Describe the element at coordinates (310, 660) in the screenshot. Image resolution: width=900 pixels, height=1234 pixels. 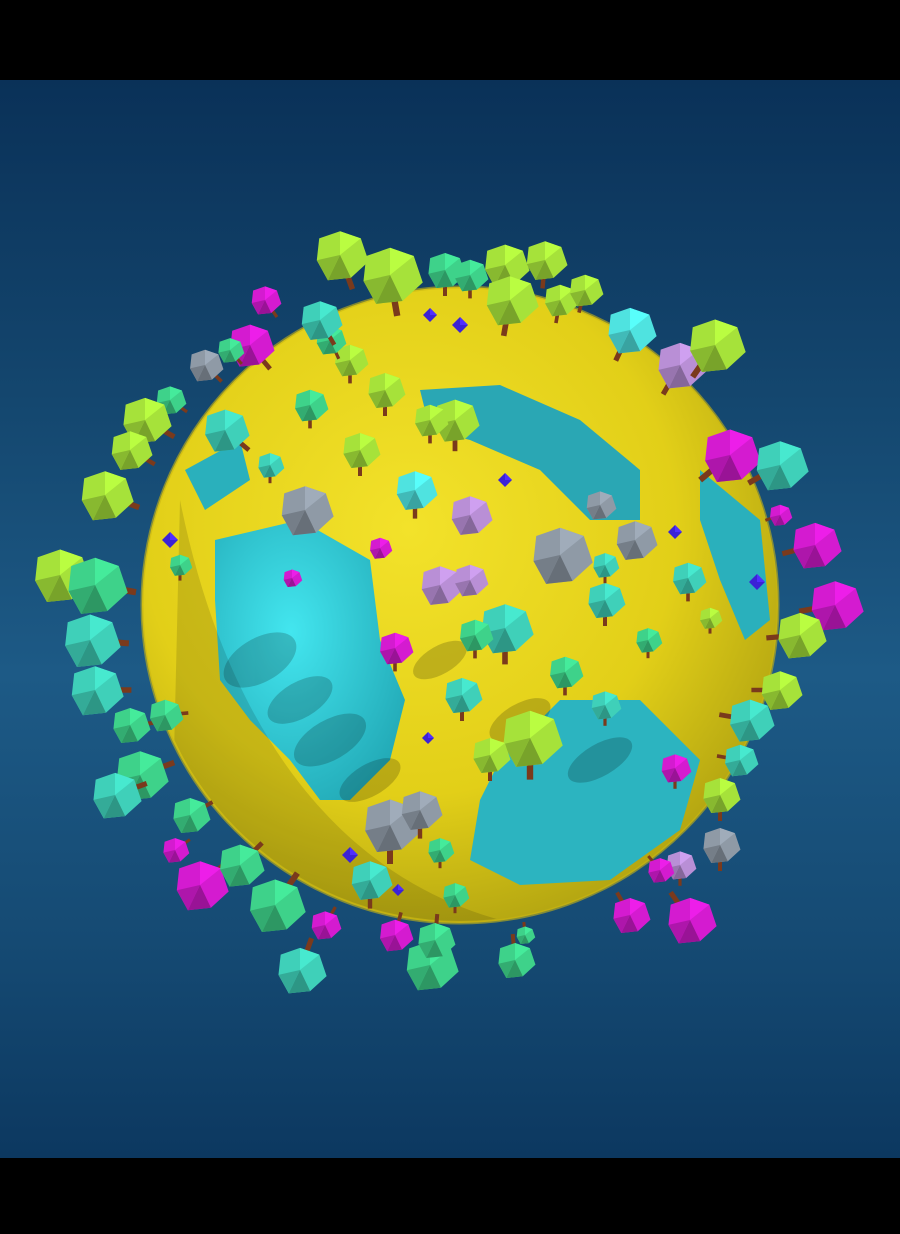
I see `water-region-west` at that location.